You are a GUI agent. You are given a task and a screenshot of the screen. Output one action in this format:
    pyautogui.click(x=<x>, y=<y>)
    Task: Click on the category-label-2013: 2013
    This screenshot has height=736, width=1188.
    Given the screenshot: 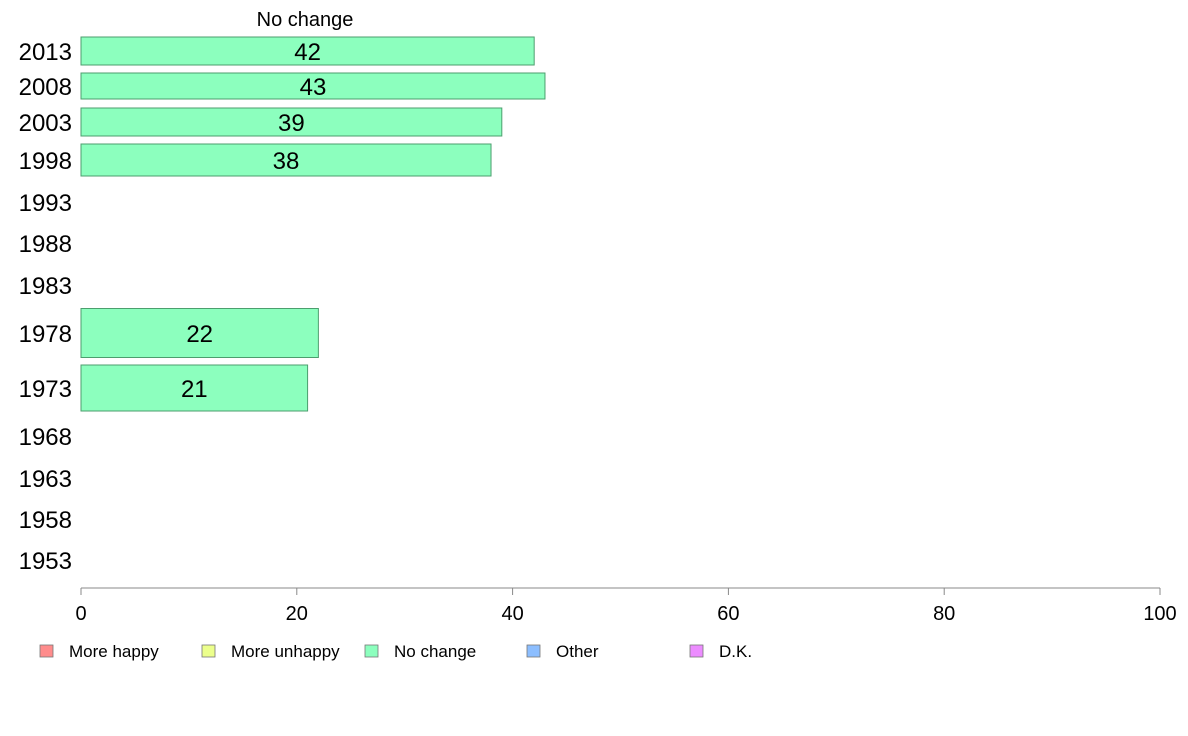 What is the action you would take?
    pyautogui.click(x=45, y=52)
    